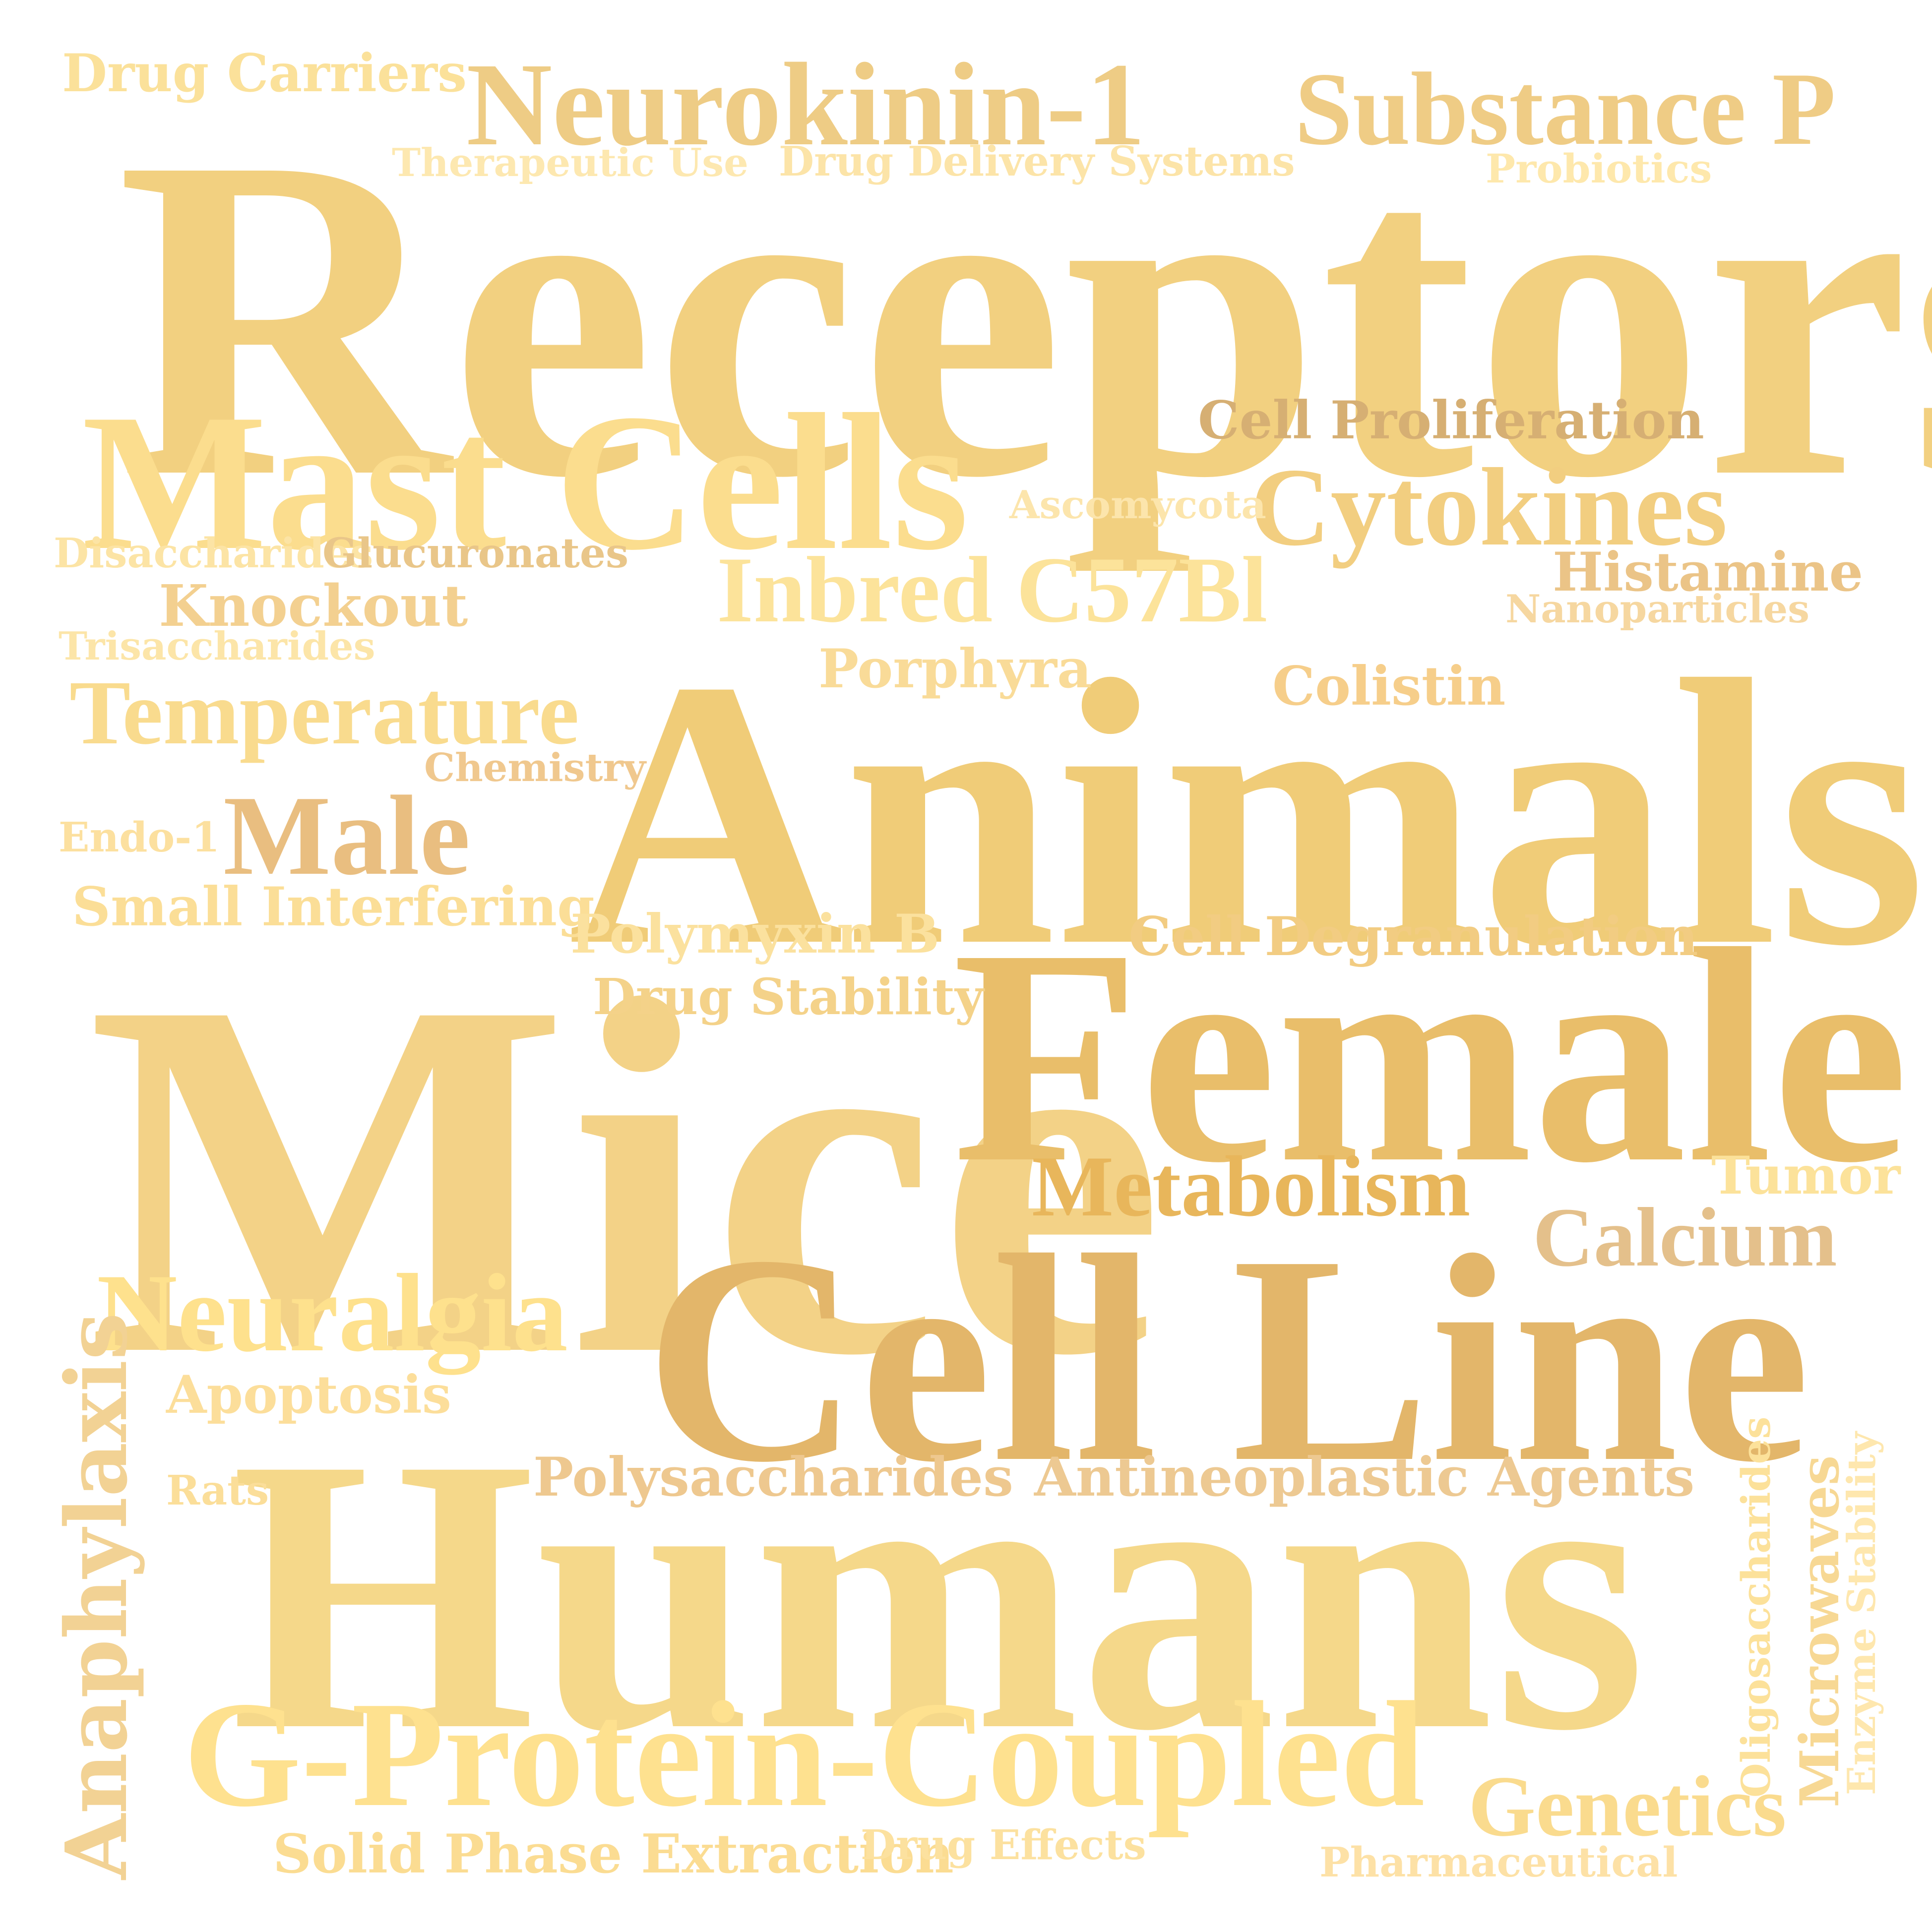 The height and width of the screenshot is (1932, 1932). What do you see at coordinates (804, 1754) in the screenshot?
I see `word-g-protein-coupled: G-Protein-Coupled` at bounding box center [804, 1754].